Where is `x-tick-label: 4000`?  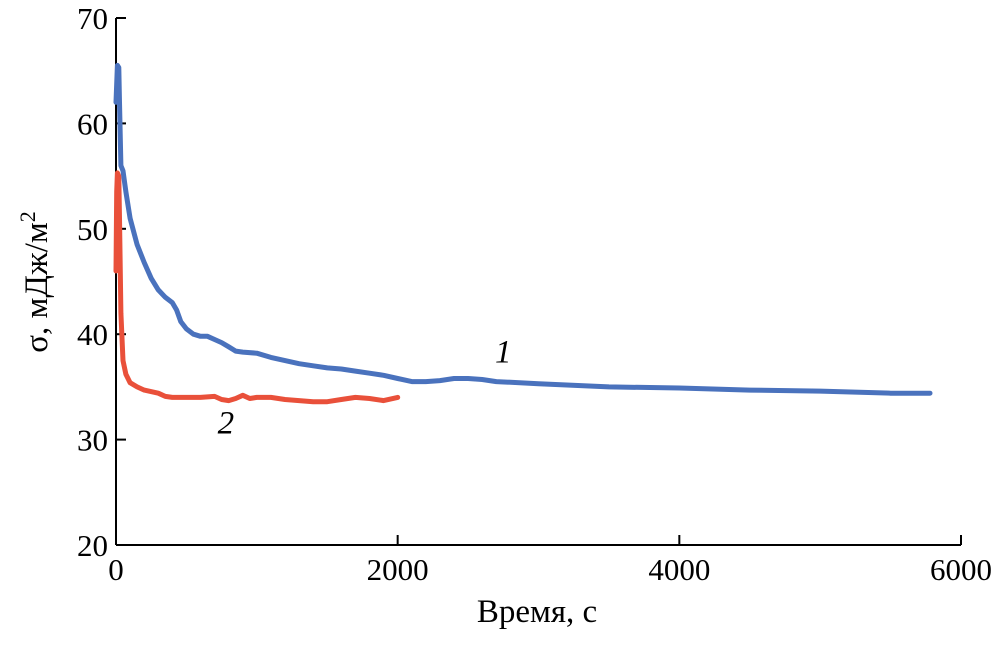
x-tick-label: 4000 is located at coordinates (679, 569).